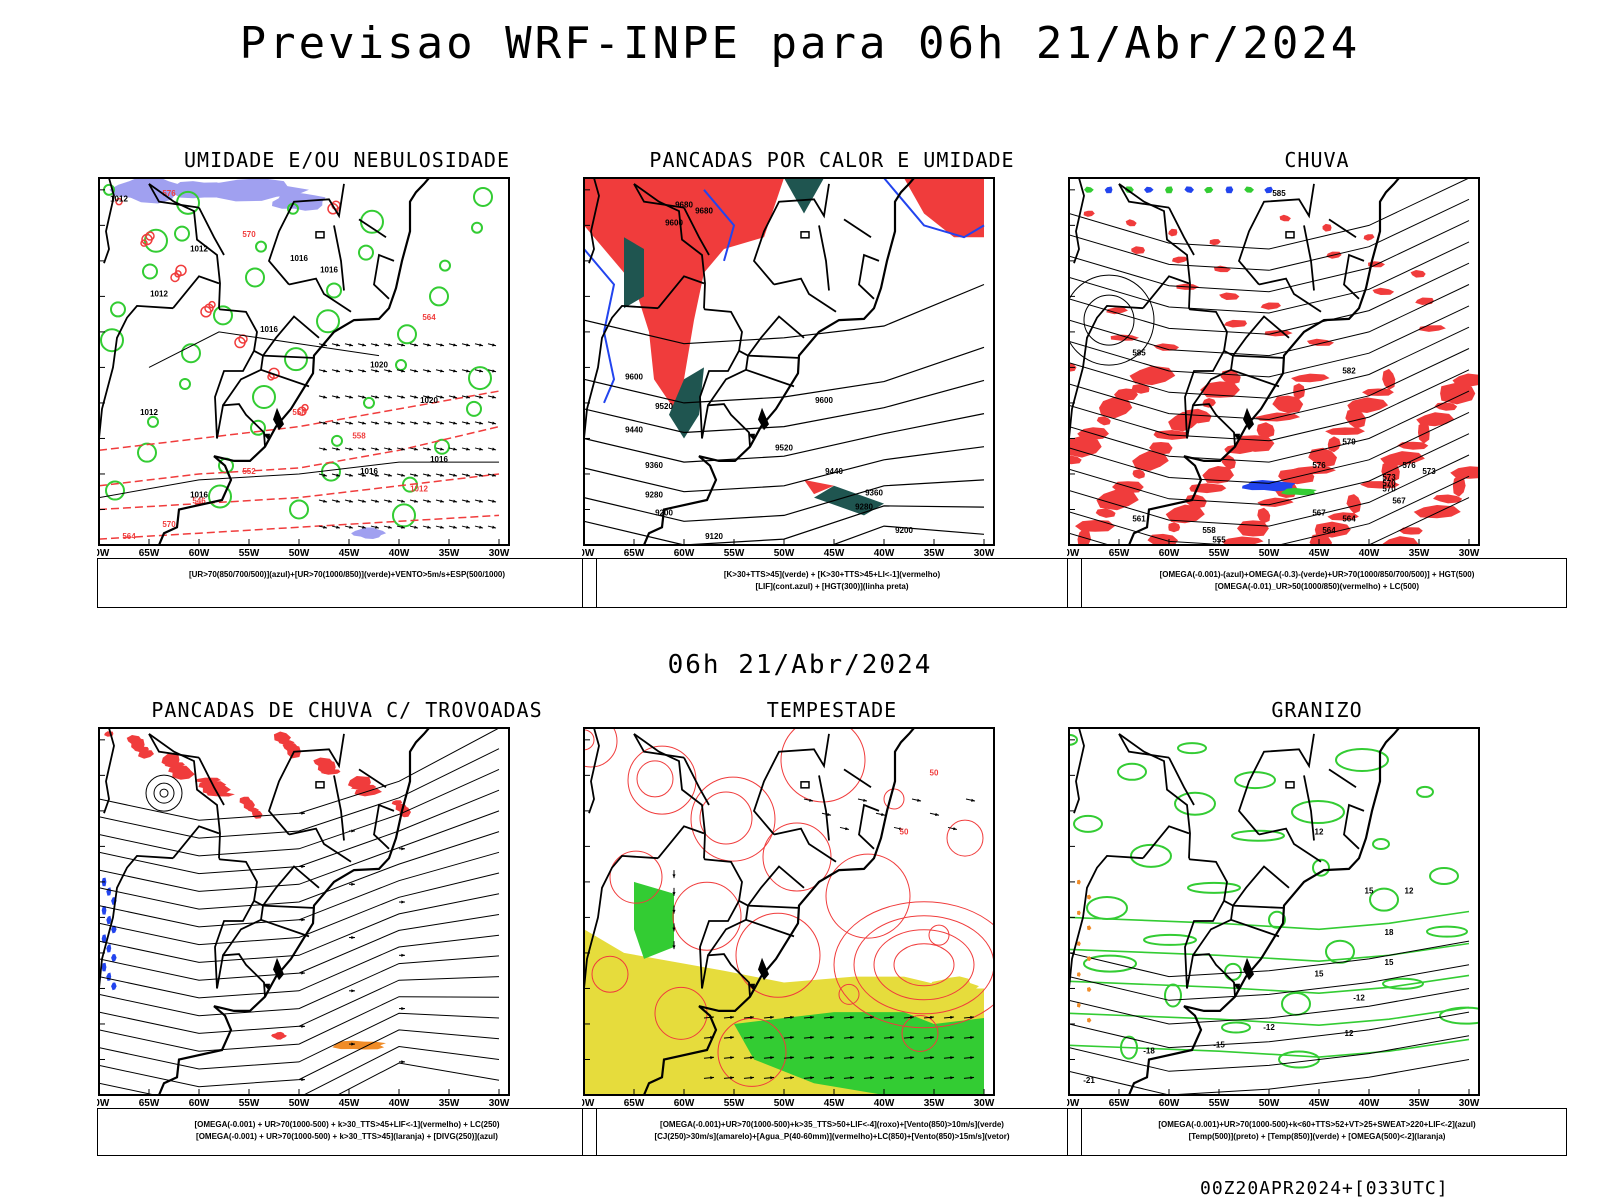 This screenshot has width=1600, height=1200. What do you see at coordinates (299, 911) in the screenshot?
I see `map-content` at bounding box center [299, 911].